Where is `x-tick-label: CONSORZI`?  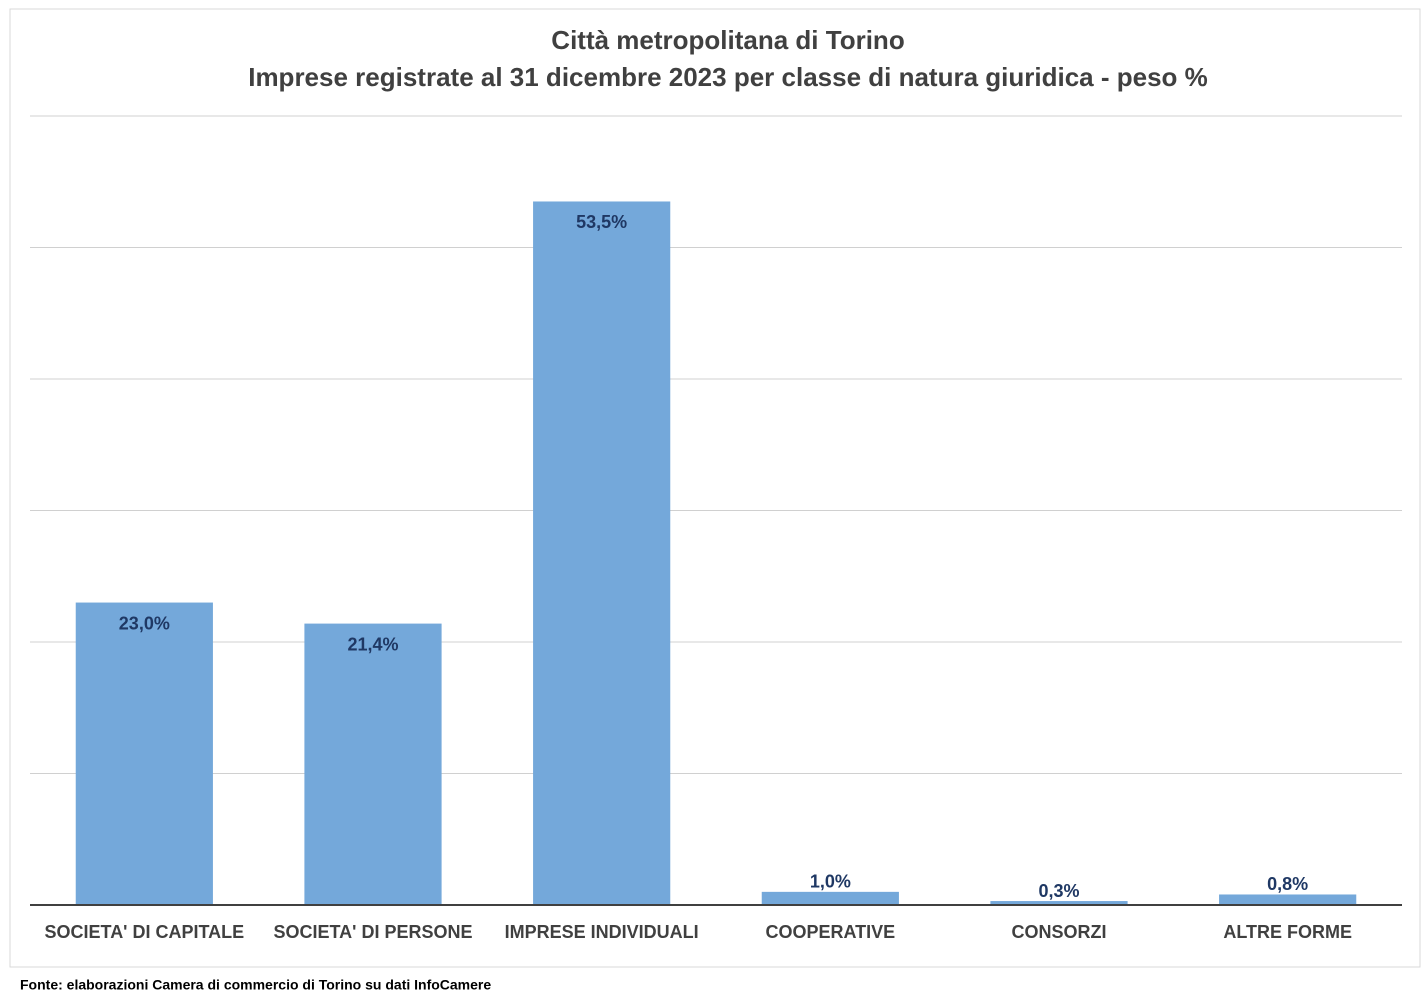 x-tick-label: CONSORZI is located at coordinates (1058, 932).